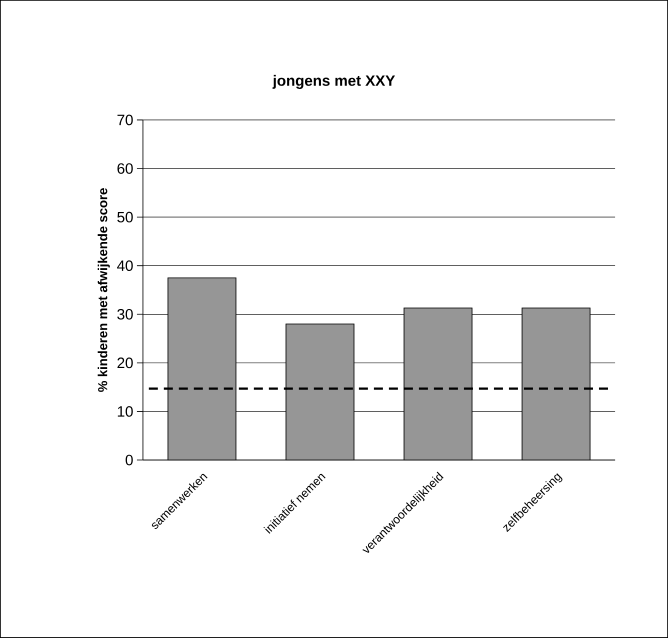  I want to click on y-tick-label: 10, so click(125, 411).